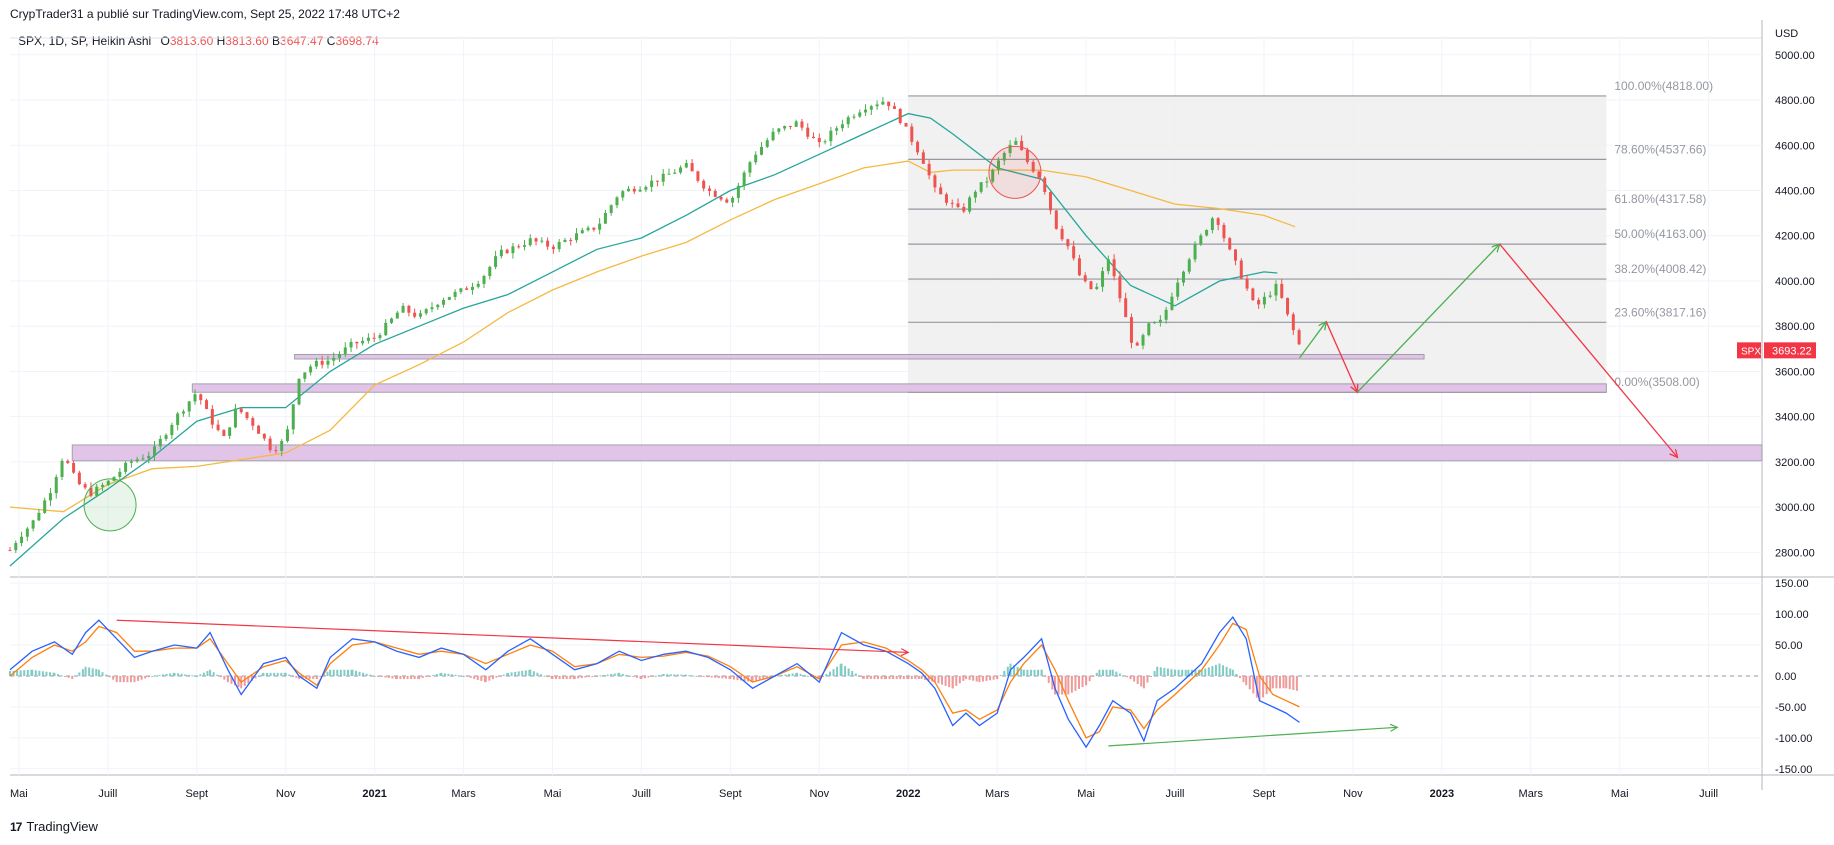  What do you see at coordinates (1086, 794) in the screenshot?
I see `time-tick-label: Mai` at bounding box center [1086, 794].